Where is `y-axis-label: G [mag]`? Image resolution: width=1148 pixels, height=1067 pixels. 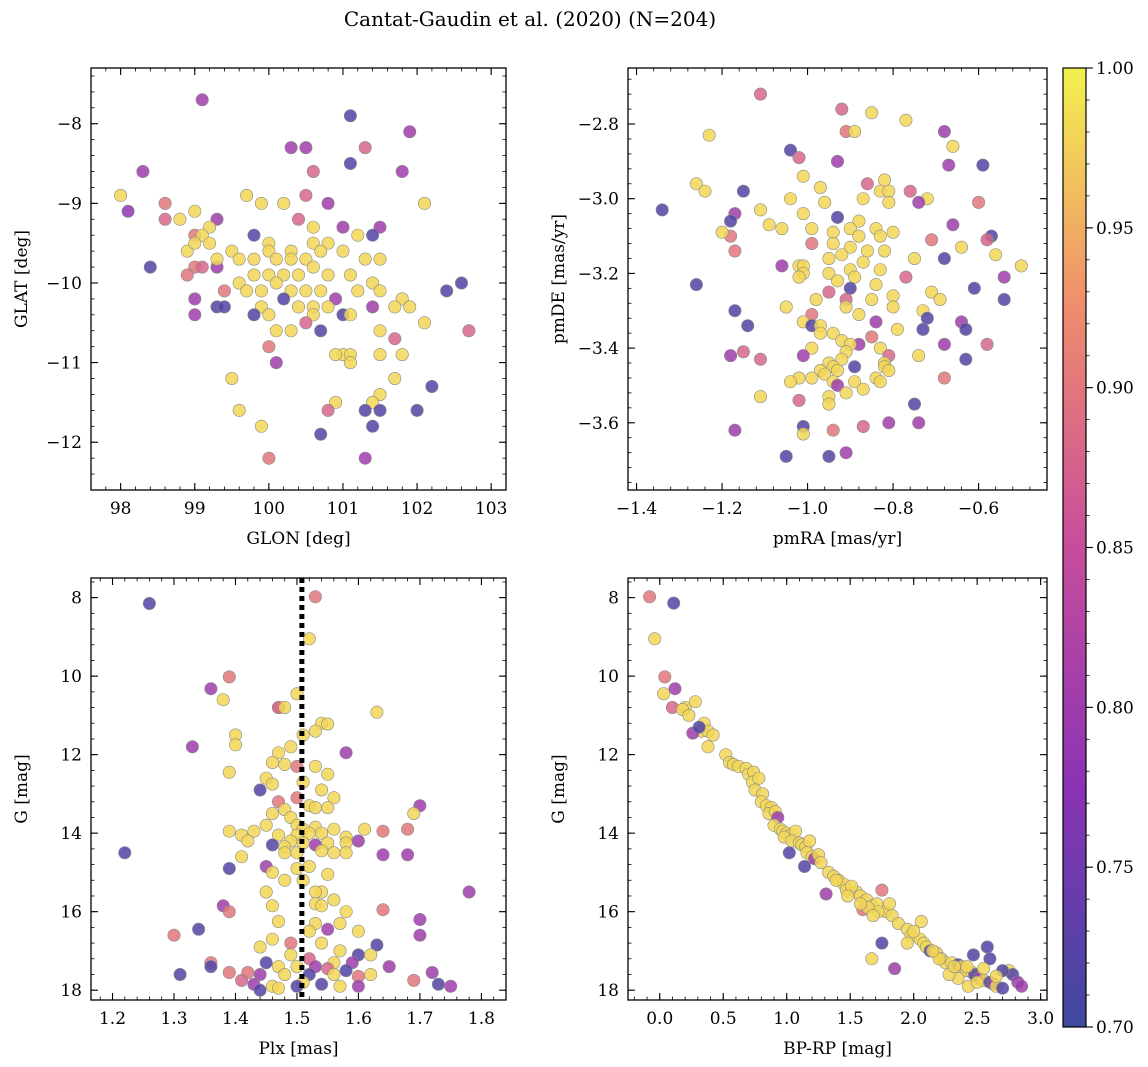
y-axis-label: G [mag] is located at coordinates (559, 788).